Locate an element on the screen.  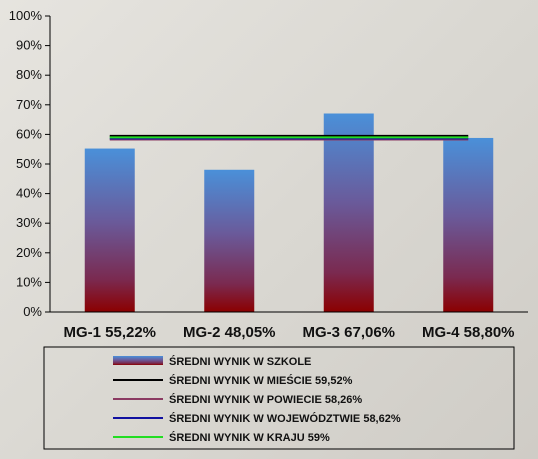
legend-label: ŚREDNI WYNIK W POWIECIE 58,26% is located at coordinates (265, 399).